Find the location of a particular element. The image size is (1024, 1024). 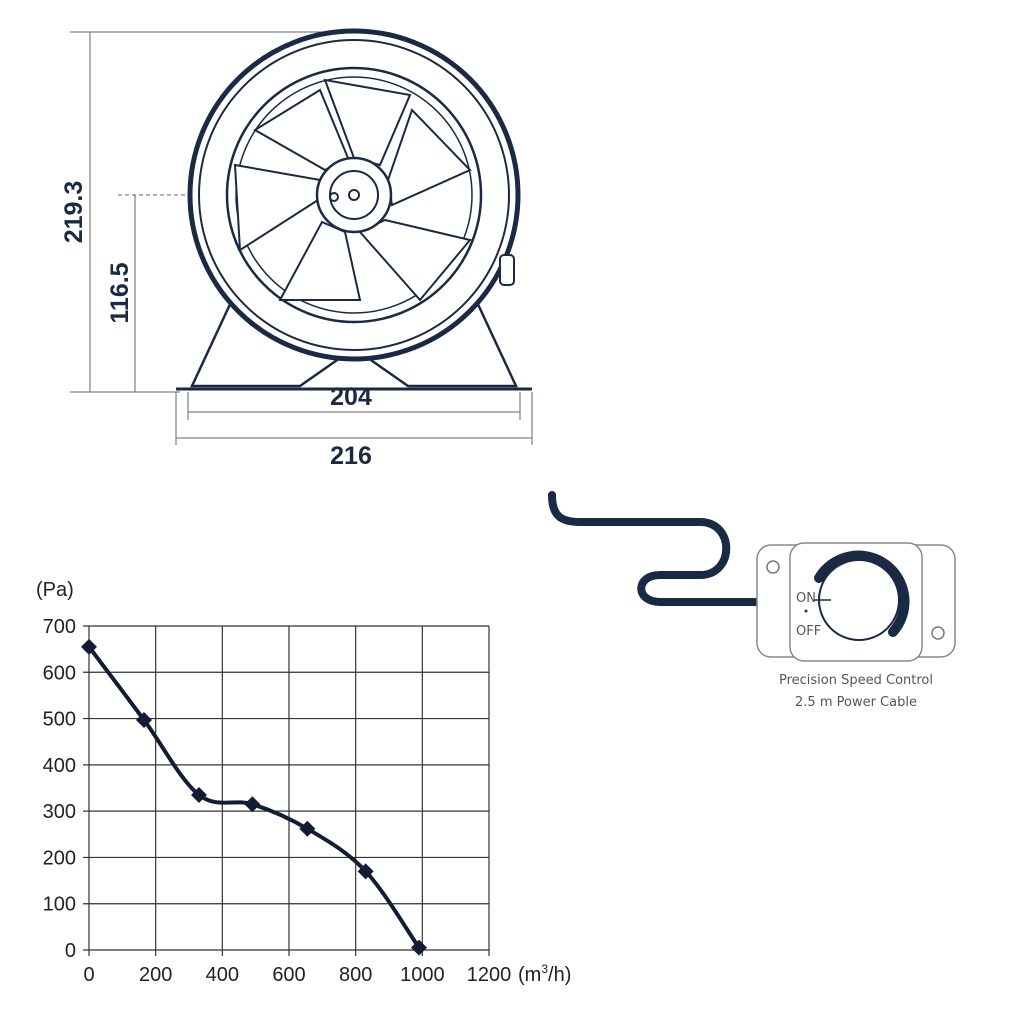

speed-controller is located at coordinates (752, 576).